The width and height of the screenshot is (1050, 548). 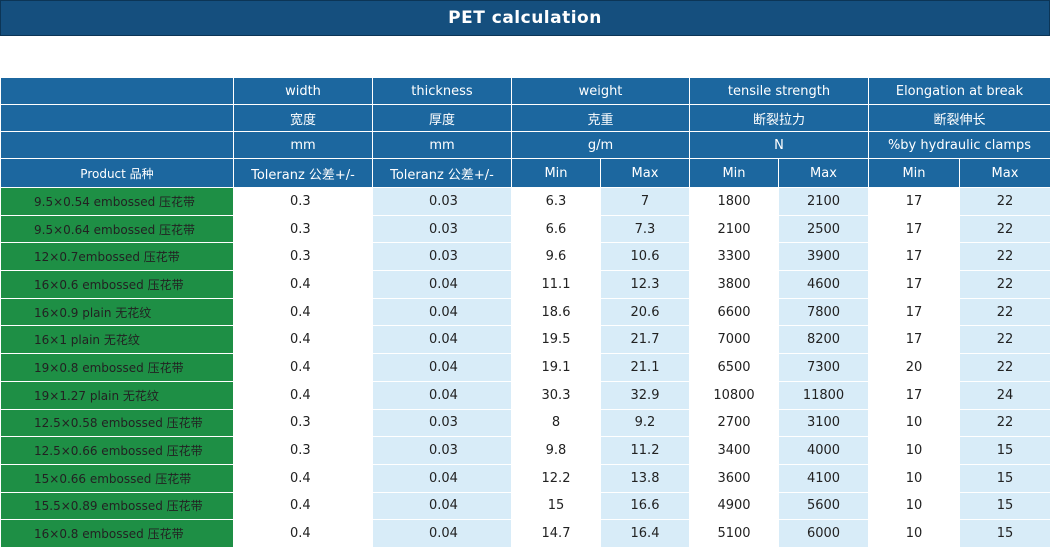 I want to click on weight-max-cell: 32.9, so click(x=645, y=395).